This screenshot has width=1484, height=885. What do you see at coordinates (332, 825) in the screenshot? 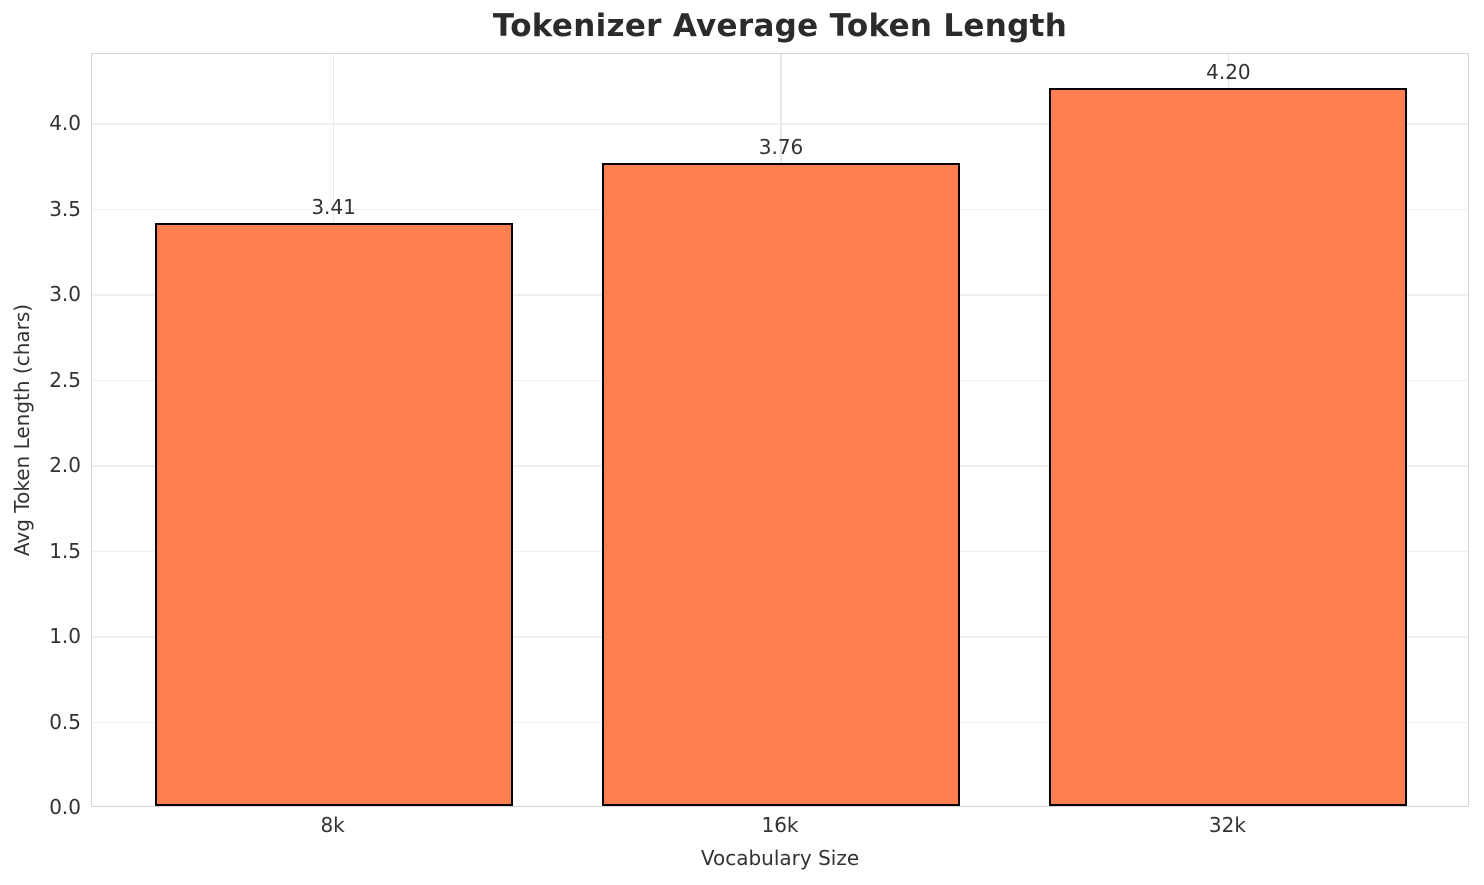
I see `x-tick-label: 8k` at bounding box center [332, 825].